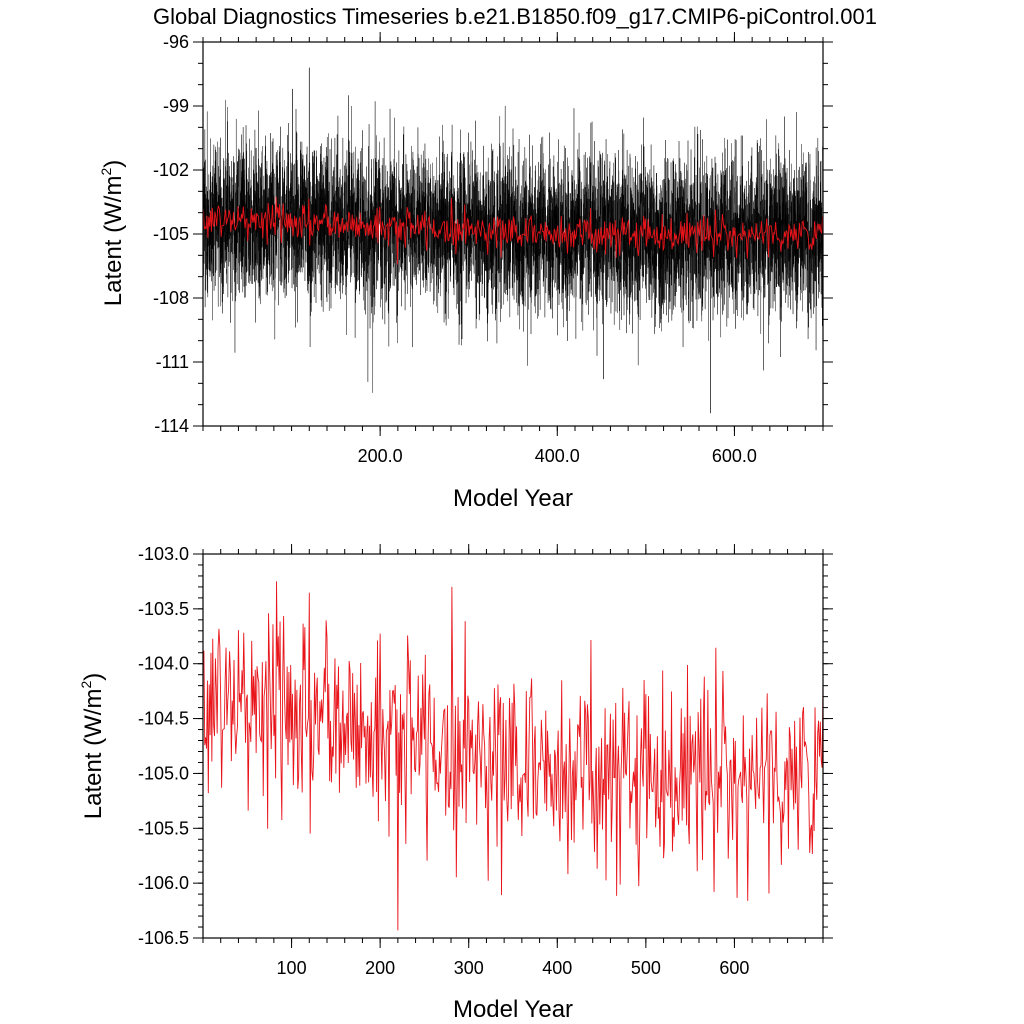 The width and height of the screenshot is (1024, 1024). I want to click on y-tick-label: -106.0, so click(163, 883).